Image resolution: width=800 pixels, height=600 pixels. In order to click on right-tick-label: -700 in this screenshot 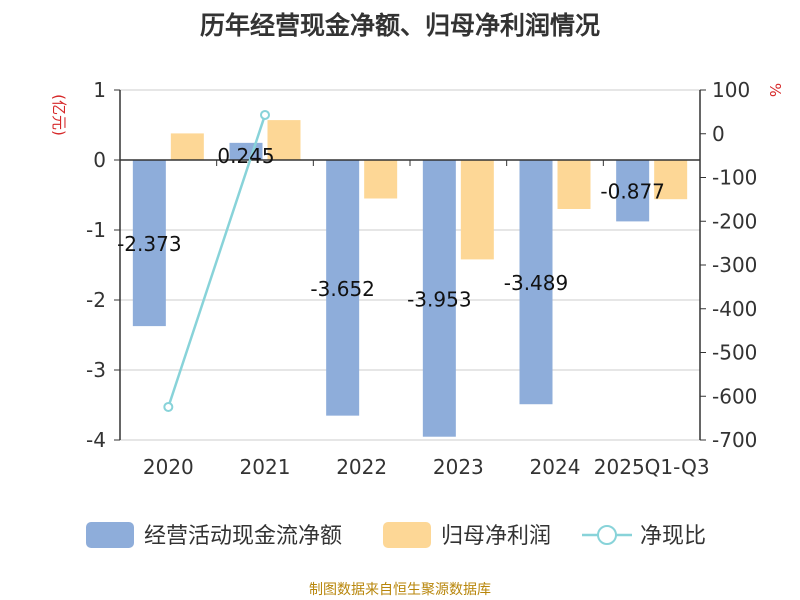, I will do `click(734, 440)`.